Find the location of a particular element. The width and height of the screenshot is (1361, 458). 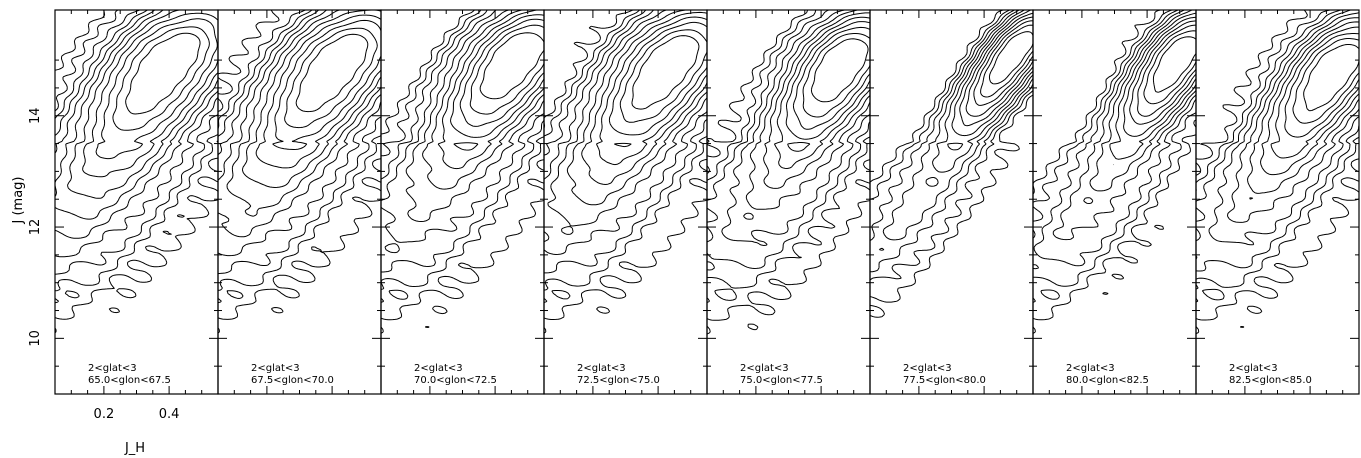

panel-label-glon: 70.0<glon<72.5 is located at coordinates (455, 380).